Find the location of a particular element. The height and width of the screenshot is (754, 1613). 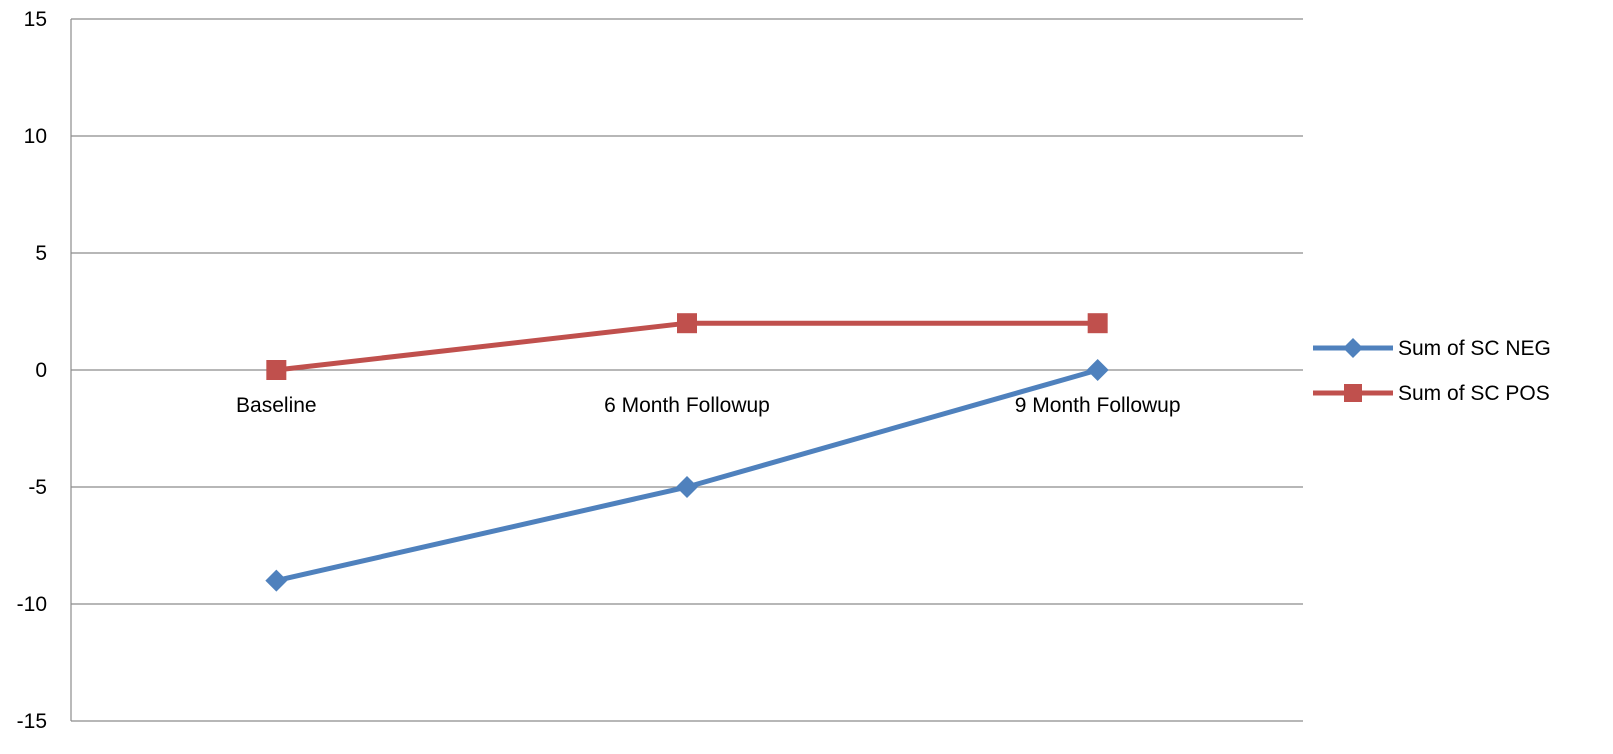

category-label: 9 Month Followup is located at coordinates (1098, 405).